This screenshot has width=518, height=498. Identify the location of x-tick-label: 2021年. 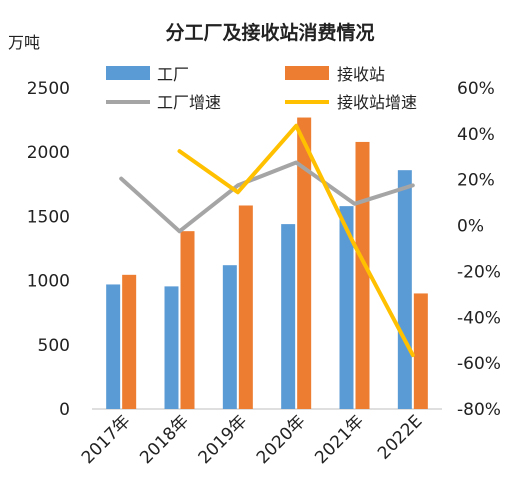
(339, 439).